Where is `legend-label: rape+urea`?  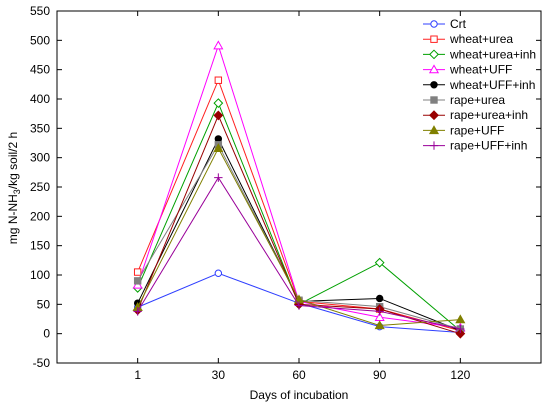 legend-label: rape+urea is located at coordinates (477, 100).